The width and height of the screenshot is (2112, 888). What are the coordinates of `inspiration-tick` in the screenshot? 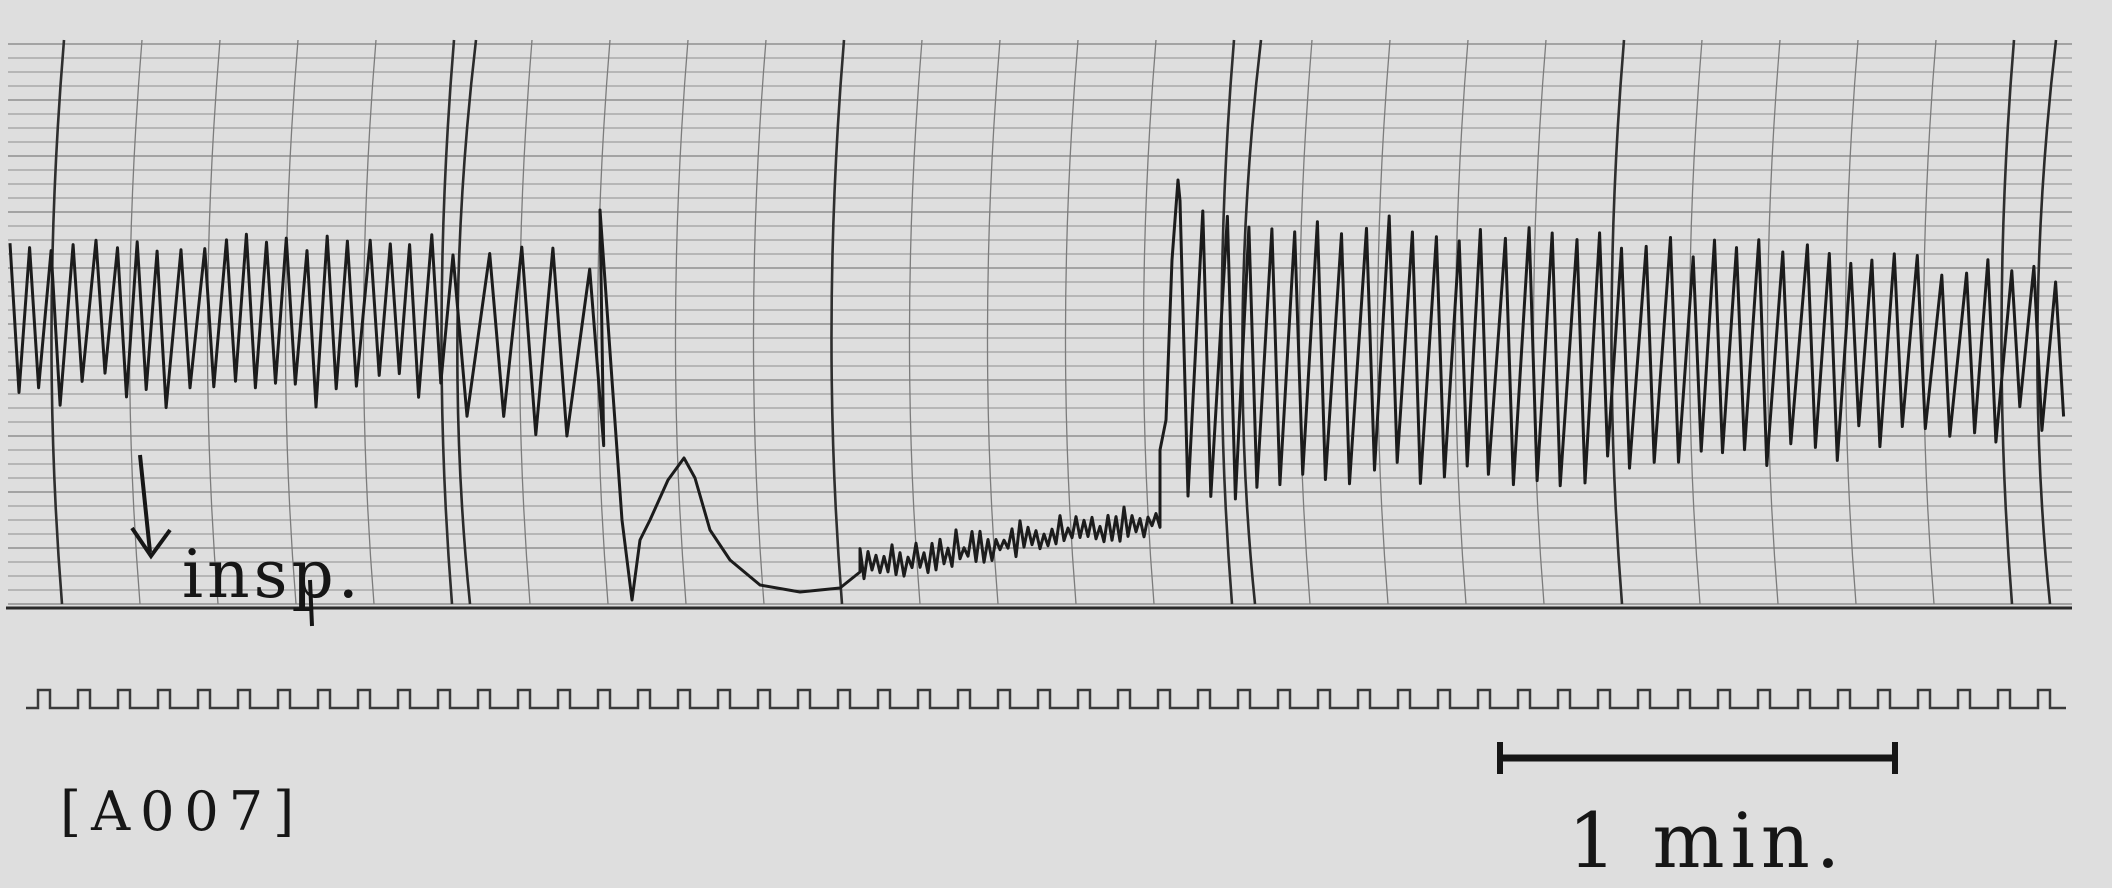 It's located at (311, 603).